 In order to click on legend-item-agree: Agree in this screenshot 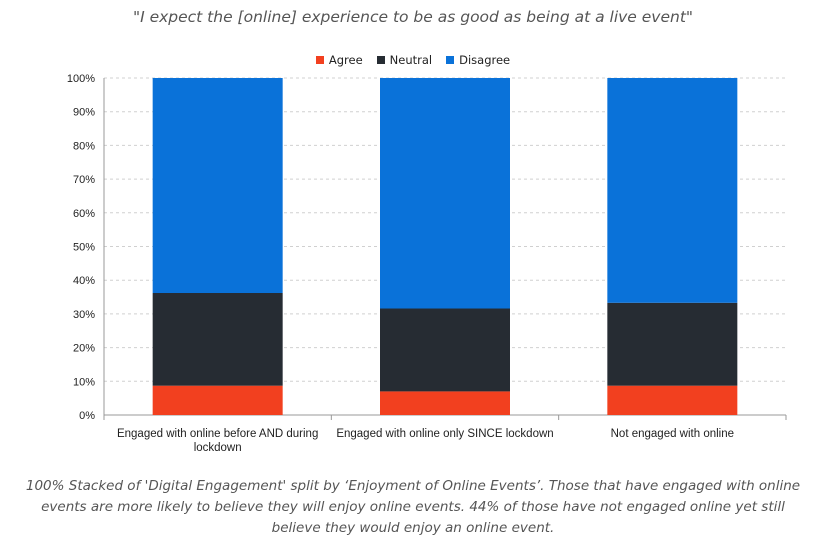, I will do `click(339, 60)`.